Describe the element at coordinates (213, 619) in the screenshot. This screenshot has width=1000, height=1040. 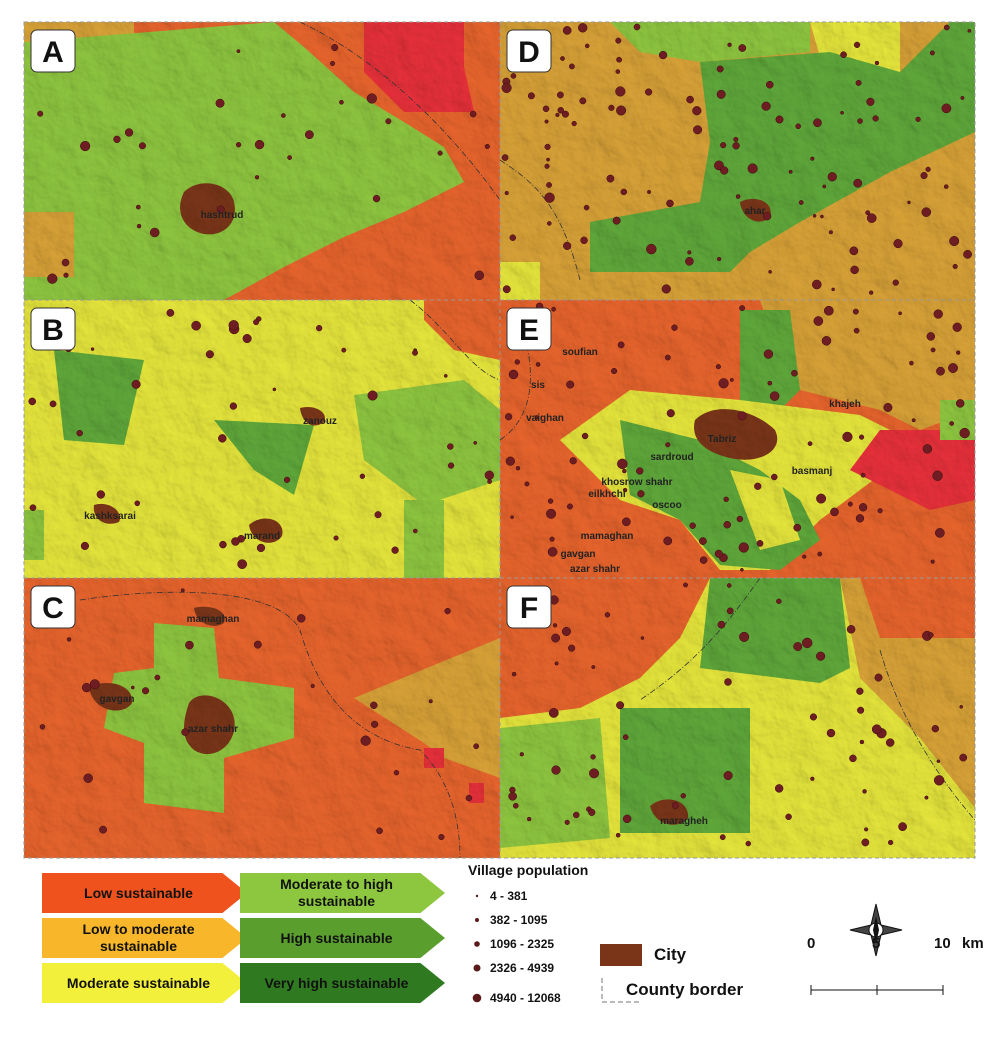
I see `city-name: mamaghan` at that location.